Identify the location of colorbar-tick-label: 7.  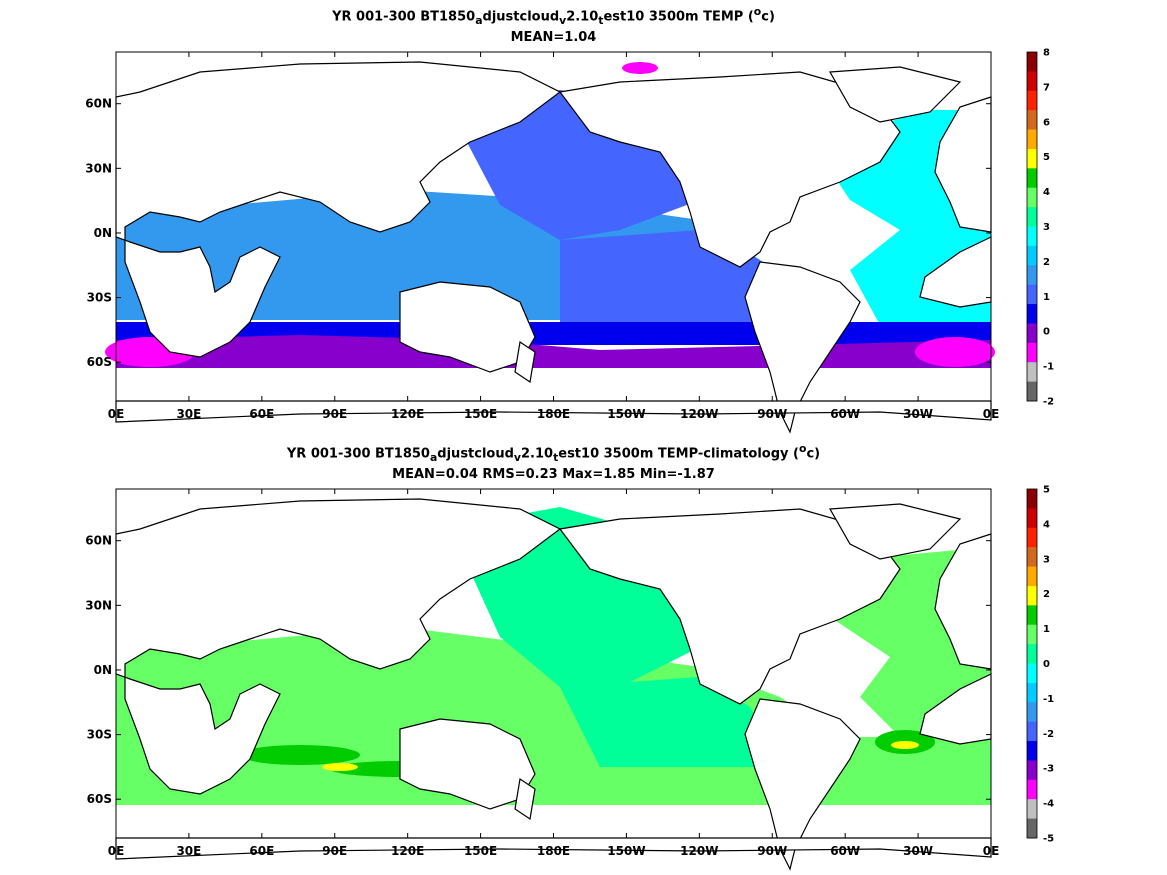
(1046, 87).